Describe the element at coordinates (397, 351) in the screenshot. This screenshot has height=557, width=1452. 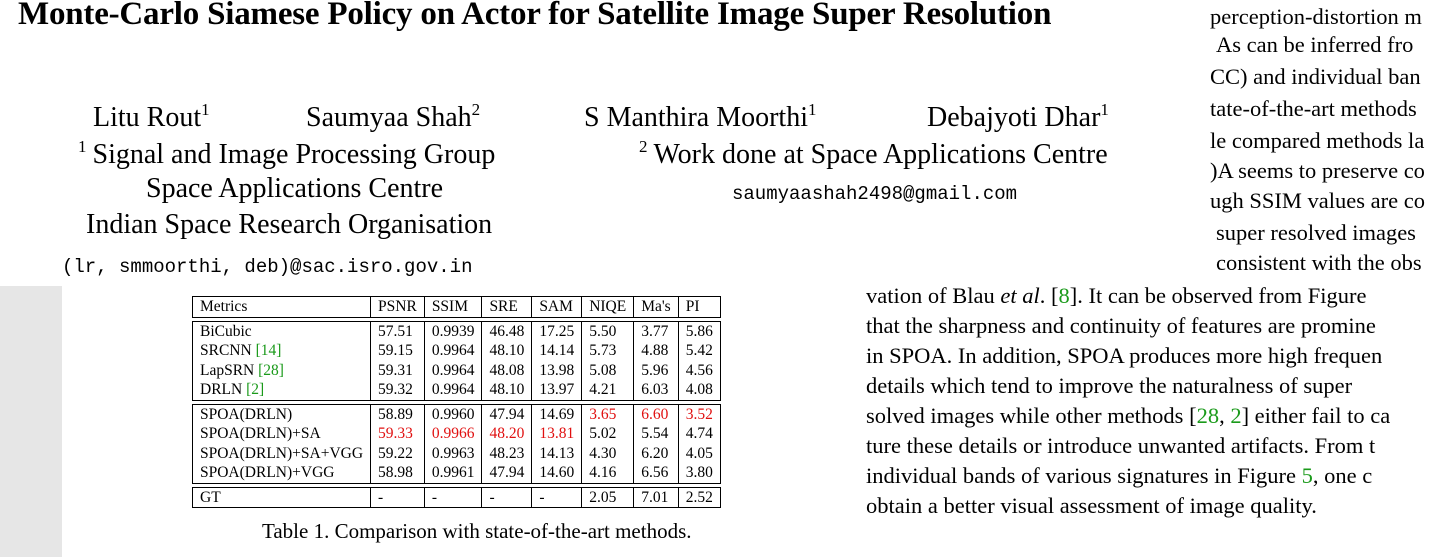
I see `table-cell: 59.15` at that location.